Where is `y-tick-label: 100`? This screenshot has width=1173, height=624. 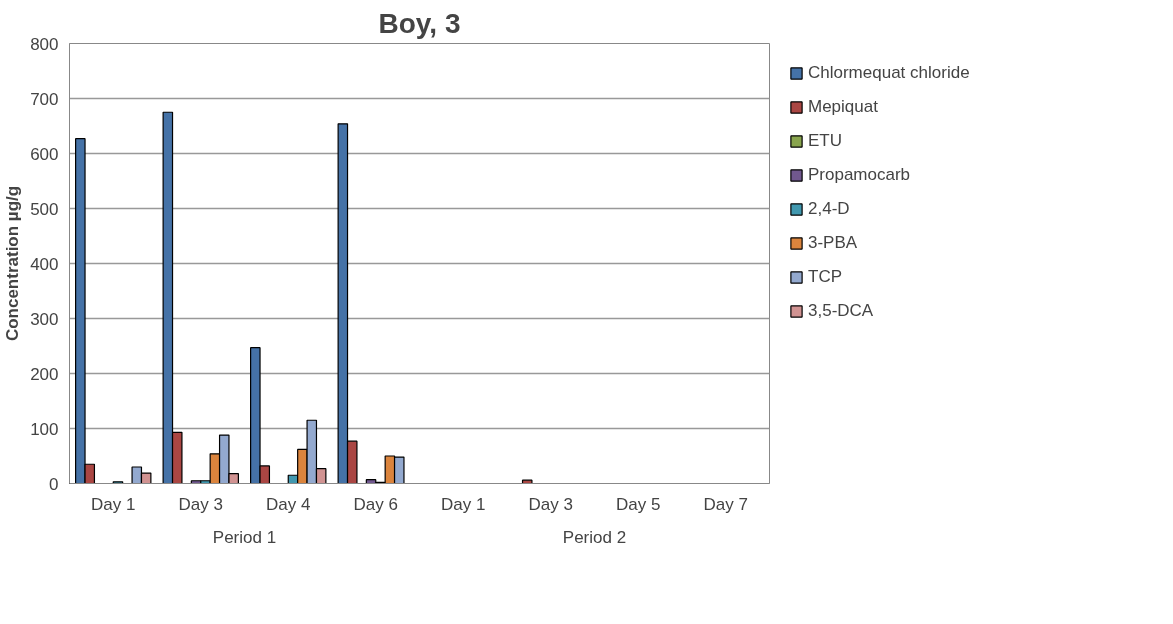
y-tick-label: 100 is located at coordinates (44, 429).